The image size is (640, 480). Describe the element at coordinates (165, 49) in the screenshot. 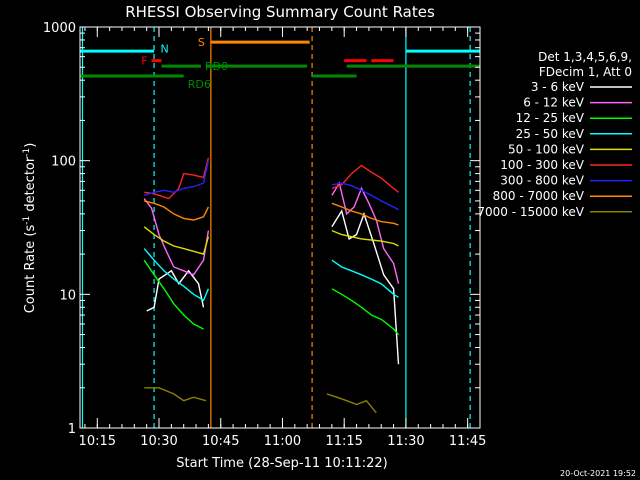

I see `flag-label: N` at that location.